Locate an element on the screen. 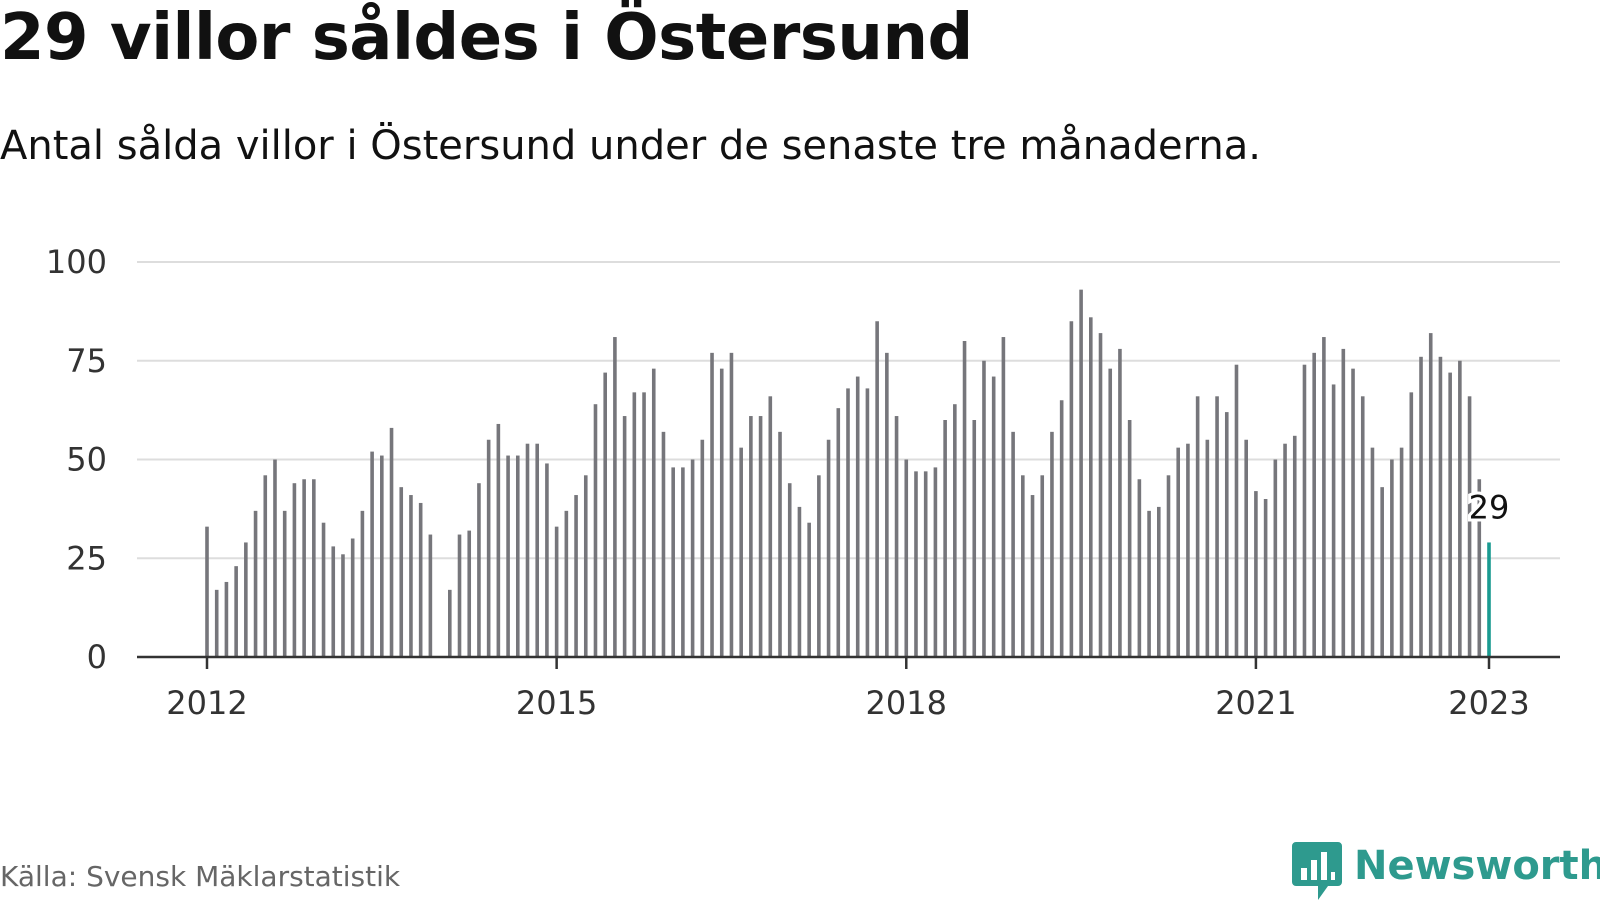 This screenshot has height=902, width=1600. newsworthy-chart-bubble-icon is located at coordinates (1317, 871).